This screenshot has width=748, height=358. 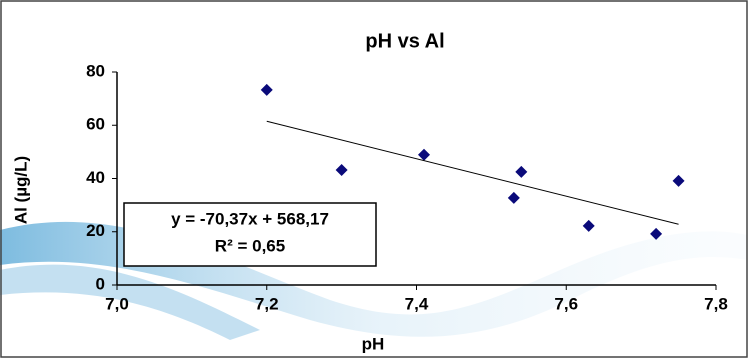 What do you see at coordinates (130, 302) in the screenshot?
I see `decoration` at bounding box center [130, 302].